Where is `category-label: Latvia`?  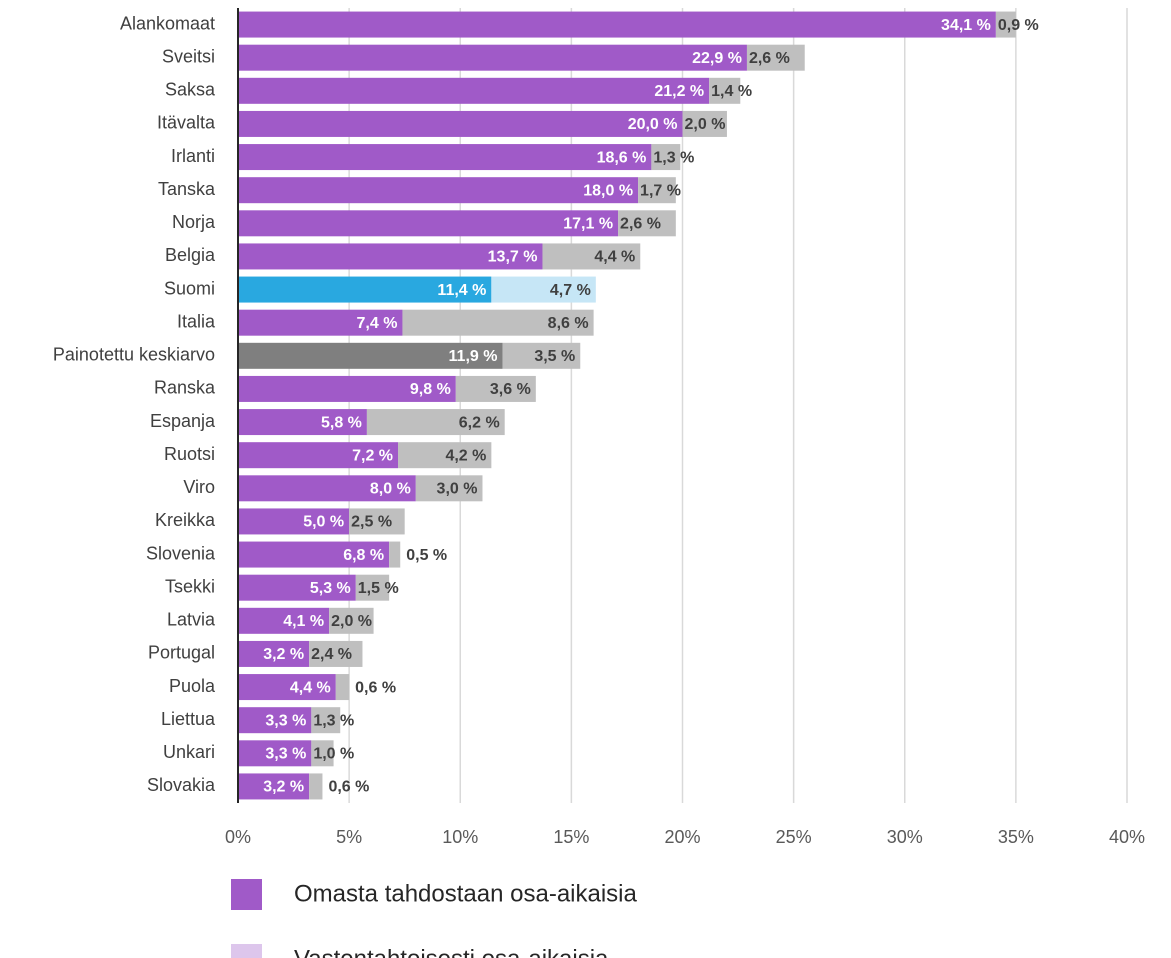 category-label: Latvia is located at coordinates (191, 620).